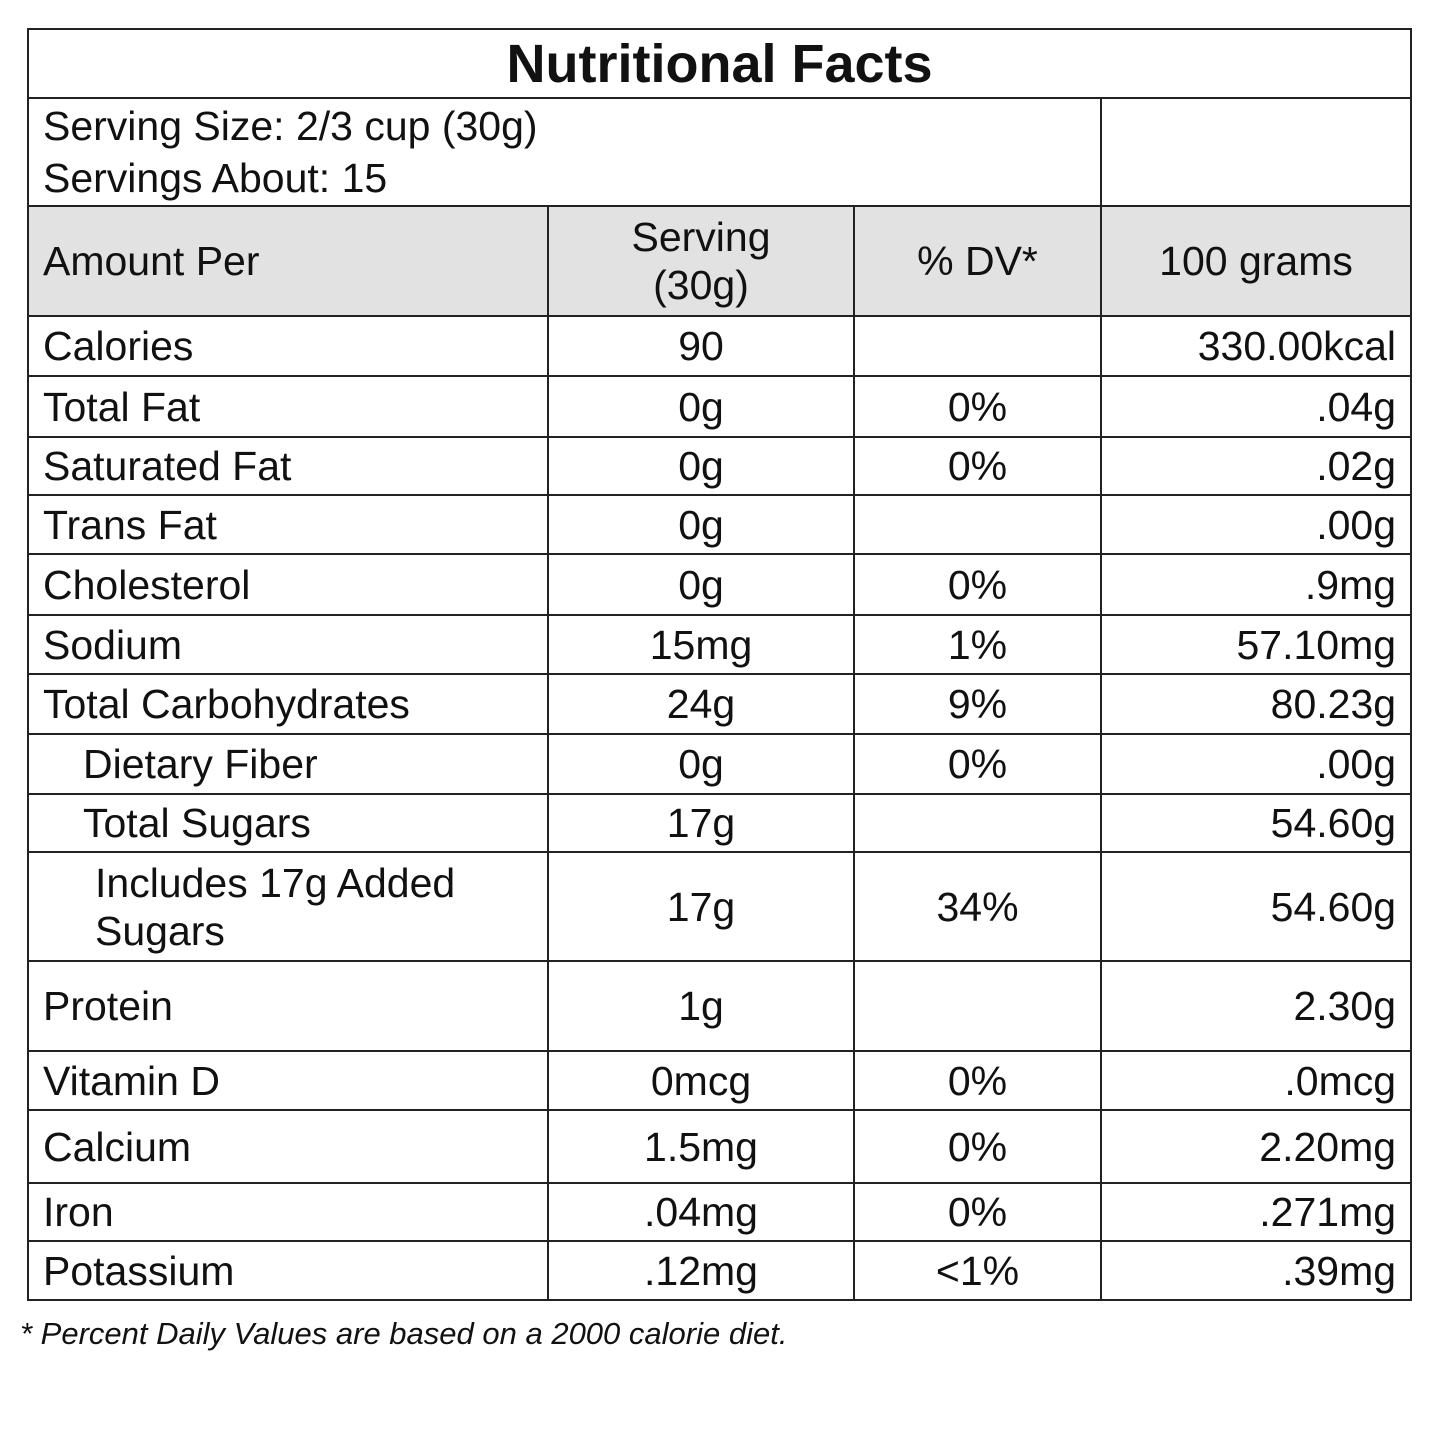 This screenshot has width=1445, height=1445. I want to click on nutrient-row: Total Sugars 17g 54.60g, so click(720, 823).